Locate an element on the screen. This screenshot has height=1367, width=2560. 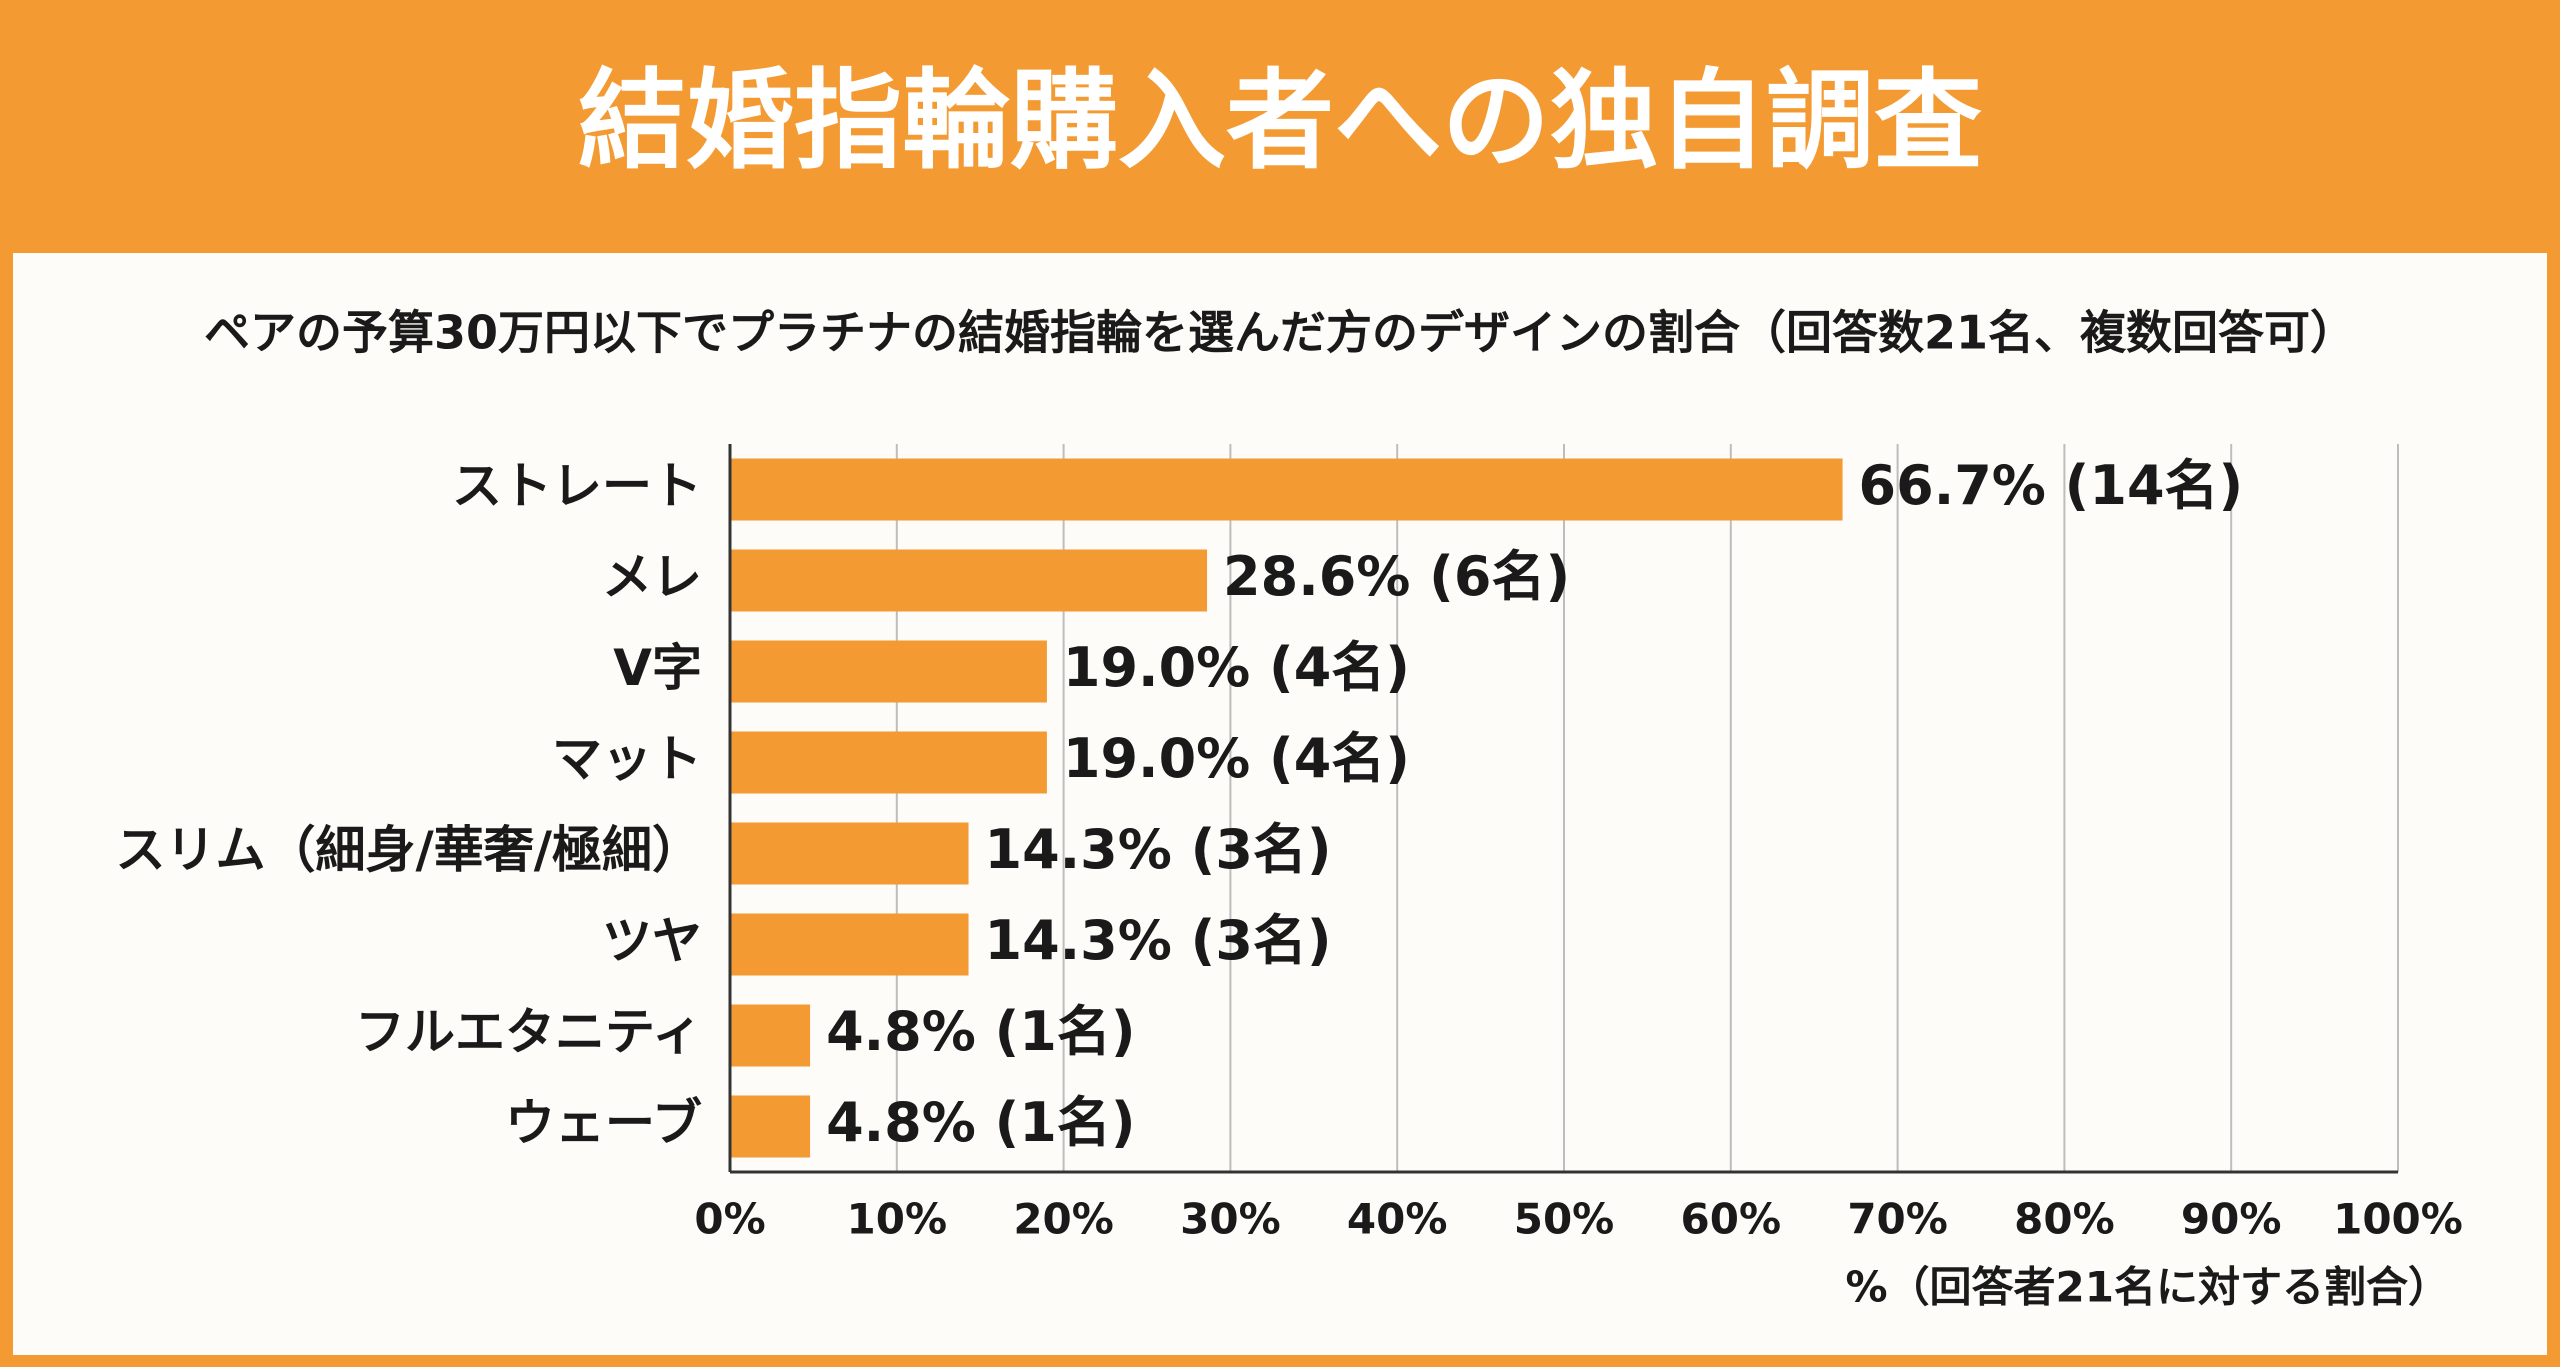
x-tick-label: 20% is located at coordinates (1063, 1219).